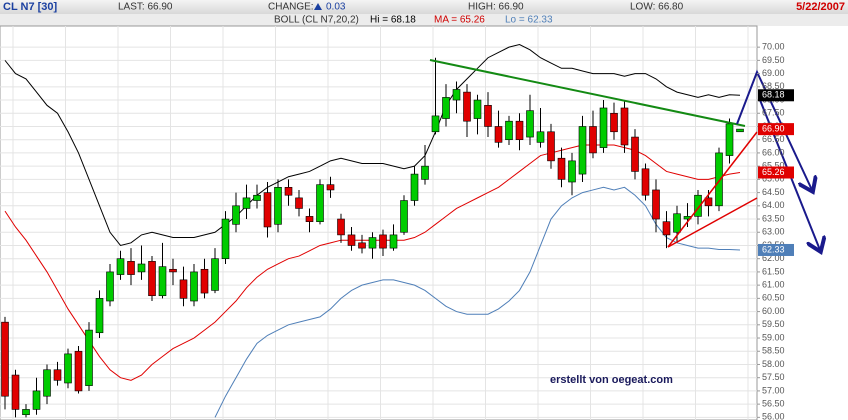  I want to click on indicator-bar, so click(424, 20).